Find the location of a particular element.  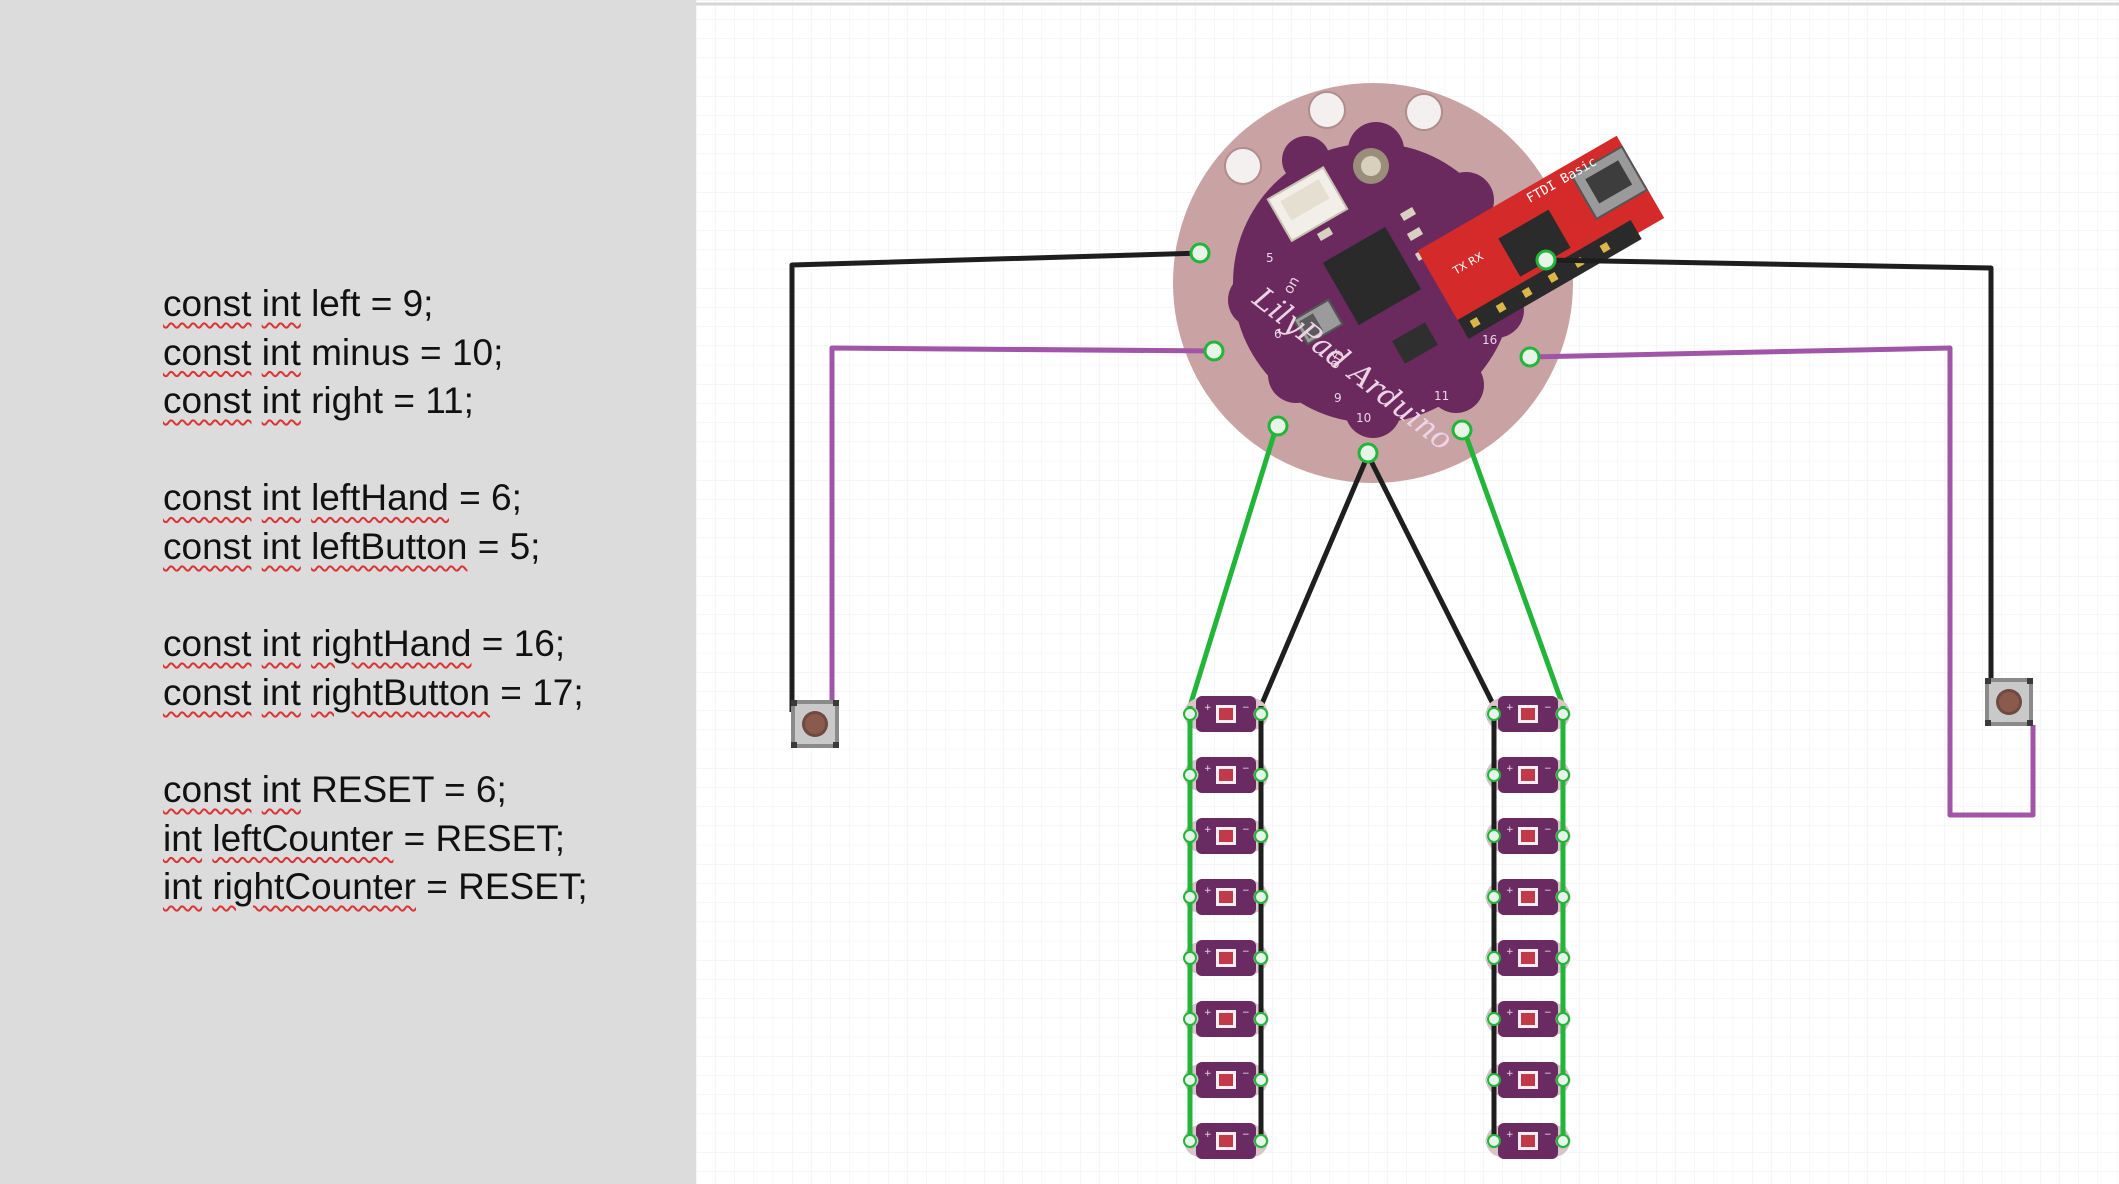

switch-on-label: on is located at coordinates (1292, 285).